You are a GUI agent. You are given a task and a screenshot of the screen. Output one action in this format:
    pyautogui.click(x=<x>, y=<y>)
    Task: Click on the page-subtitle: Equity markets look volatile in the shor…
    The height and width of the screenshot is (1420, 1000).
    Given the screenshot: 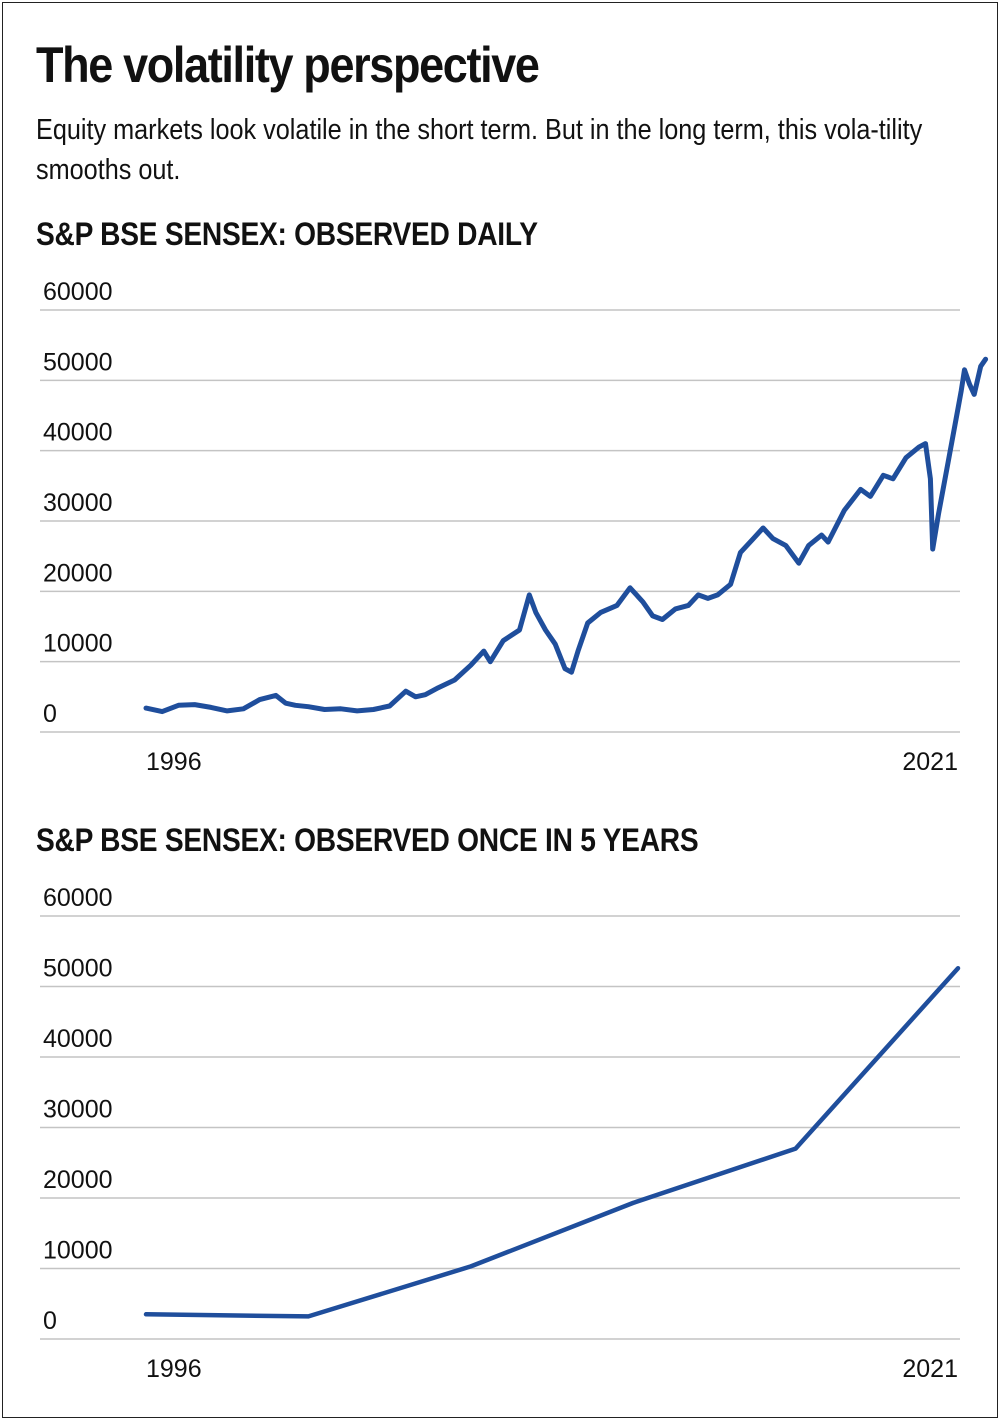 What is the action you would take?
    pyautogui.click(x=479, y=150)
    